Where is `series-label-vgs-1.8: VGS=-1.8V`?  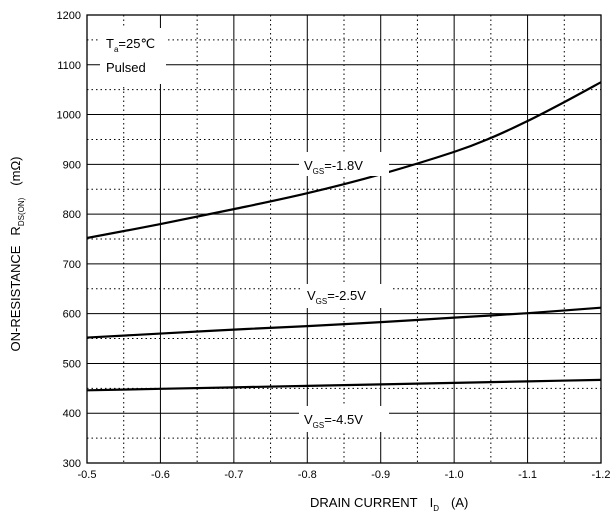
series-label-vgs-1.8: VGS=-1.8V is located at coordinates (333, 167).